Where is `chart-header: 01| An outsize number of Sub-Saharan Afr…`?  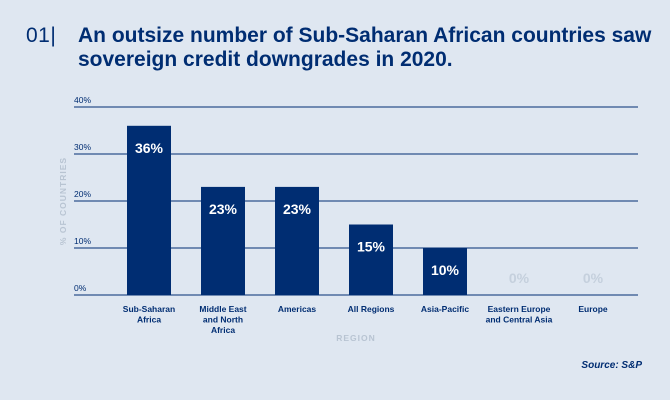 chart-header: 01| An outsize number of Sub-Saharan Afr… is located at coordinates (342, 48).